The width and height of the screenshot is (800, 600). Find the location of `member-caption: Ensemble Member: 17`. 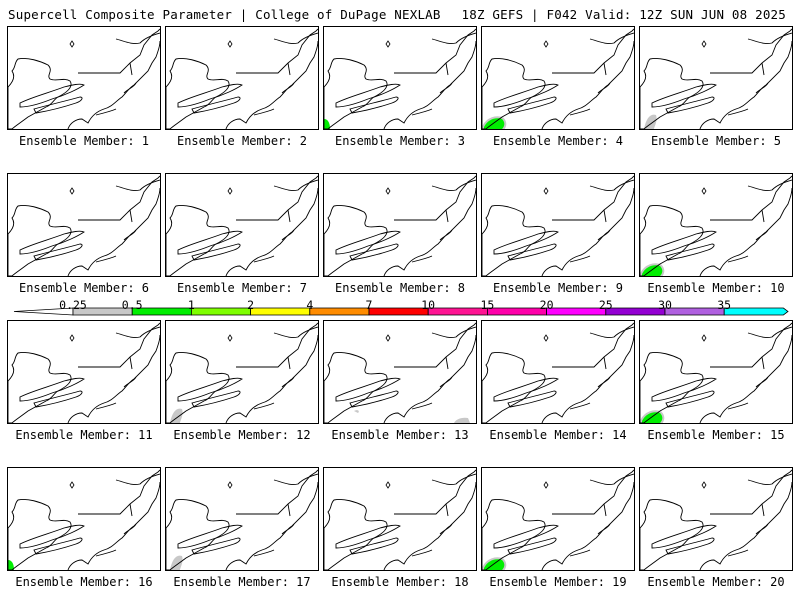

member-caption: Ensemble Member: 17 is located at coordinates (242, 582).